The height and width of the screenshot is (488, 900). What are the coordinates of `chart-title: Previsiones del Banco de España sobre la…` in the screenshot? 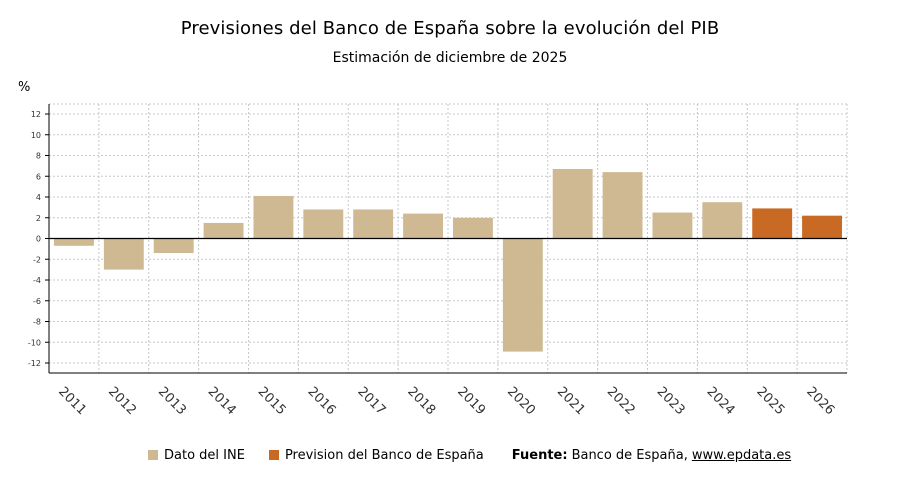 It's located at (450, 28).